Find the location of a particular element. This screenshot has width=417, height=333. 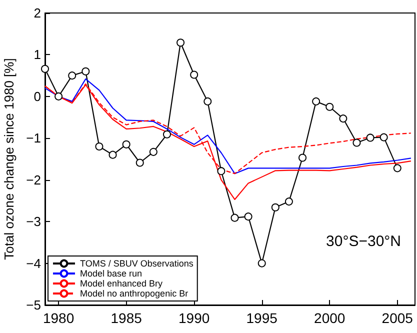

y-tick-label: 2 is located at coordinates (37, 13).